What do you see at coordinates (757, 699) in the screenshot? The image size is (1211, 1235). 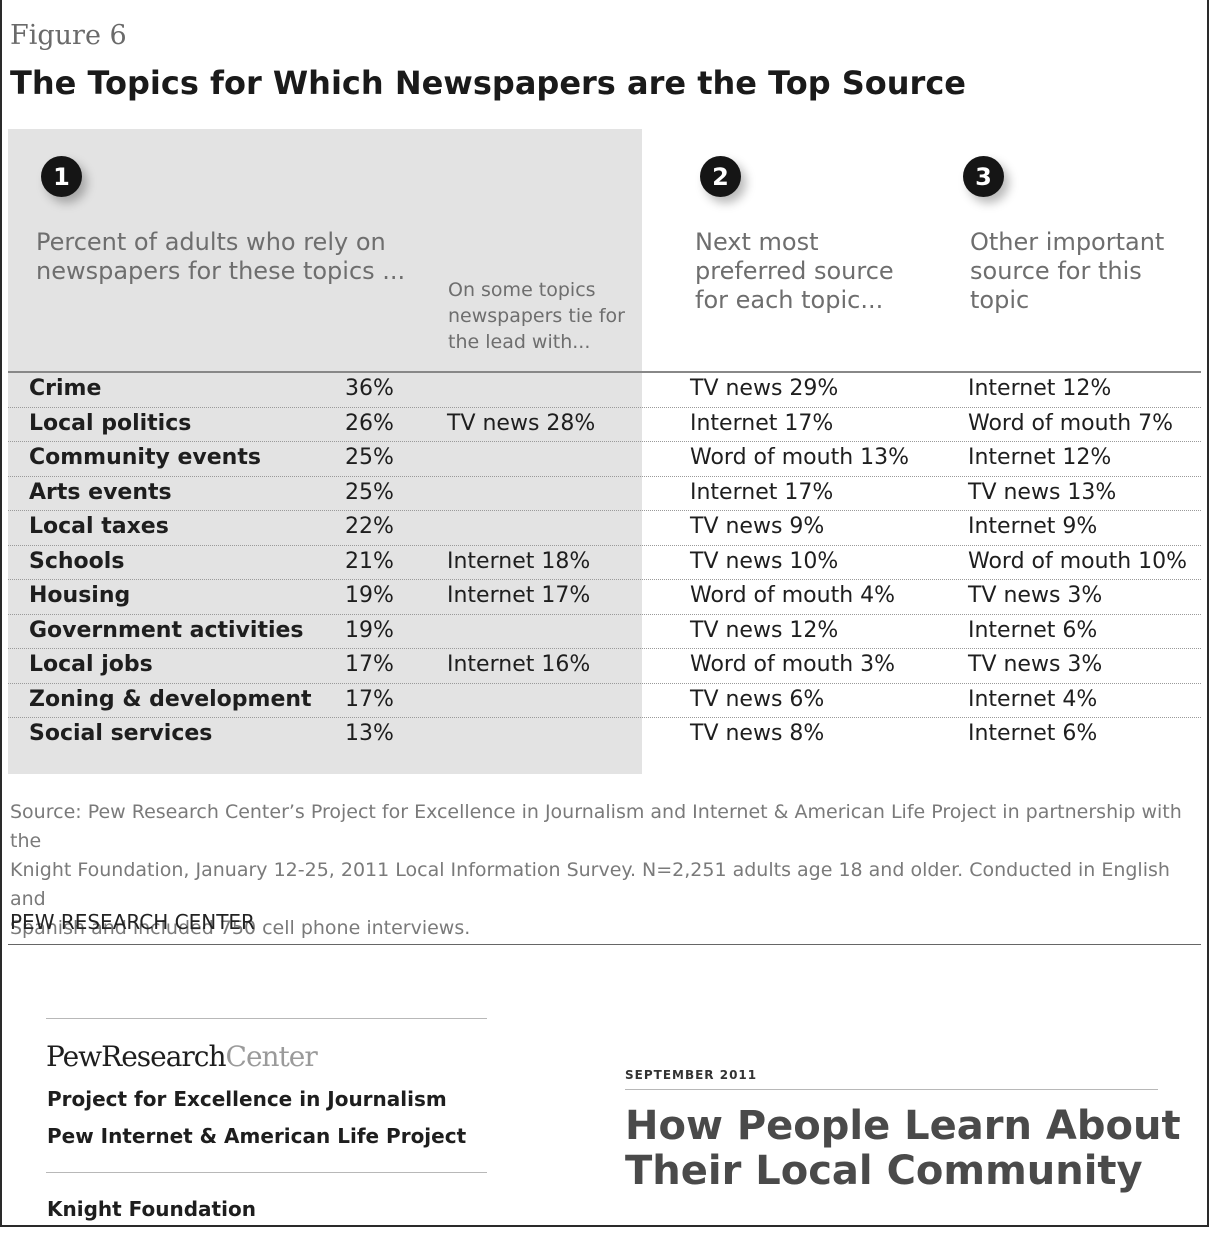 I see `next-source-cell: TV news 6%` at bounding box center [757, 699].